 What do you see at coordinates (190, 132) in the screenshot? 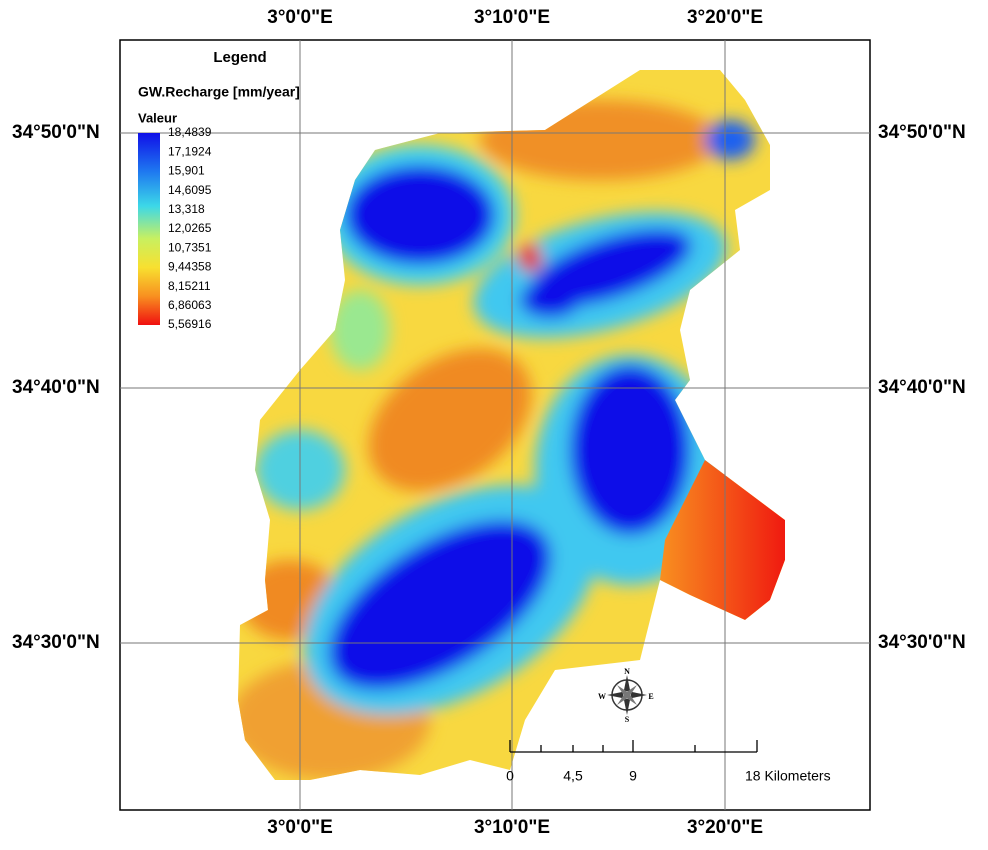
I see `legend-value: 18,4839` at bounding box center [190, 132].